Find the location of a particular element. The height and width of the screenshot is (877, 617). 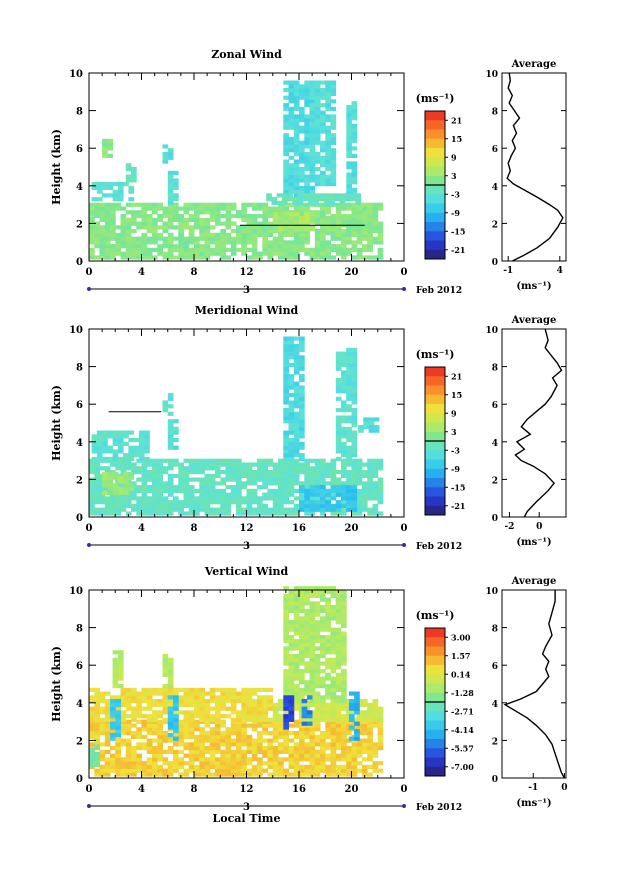

colorbar-tick-label: 21 is located at coordinates (456, 120).